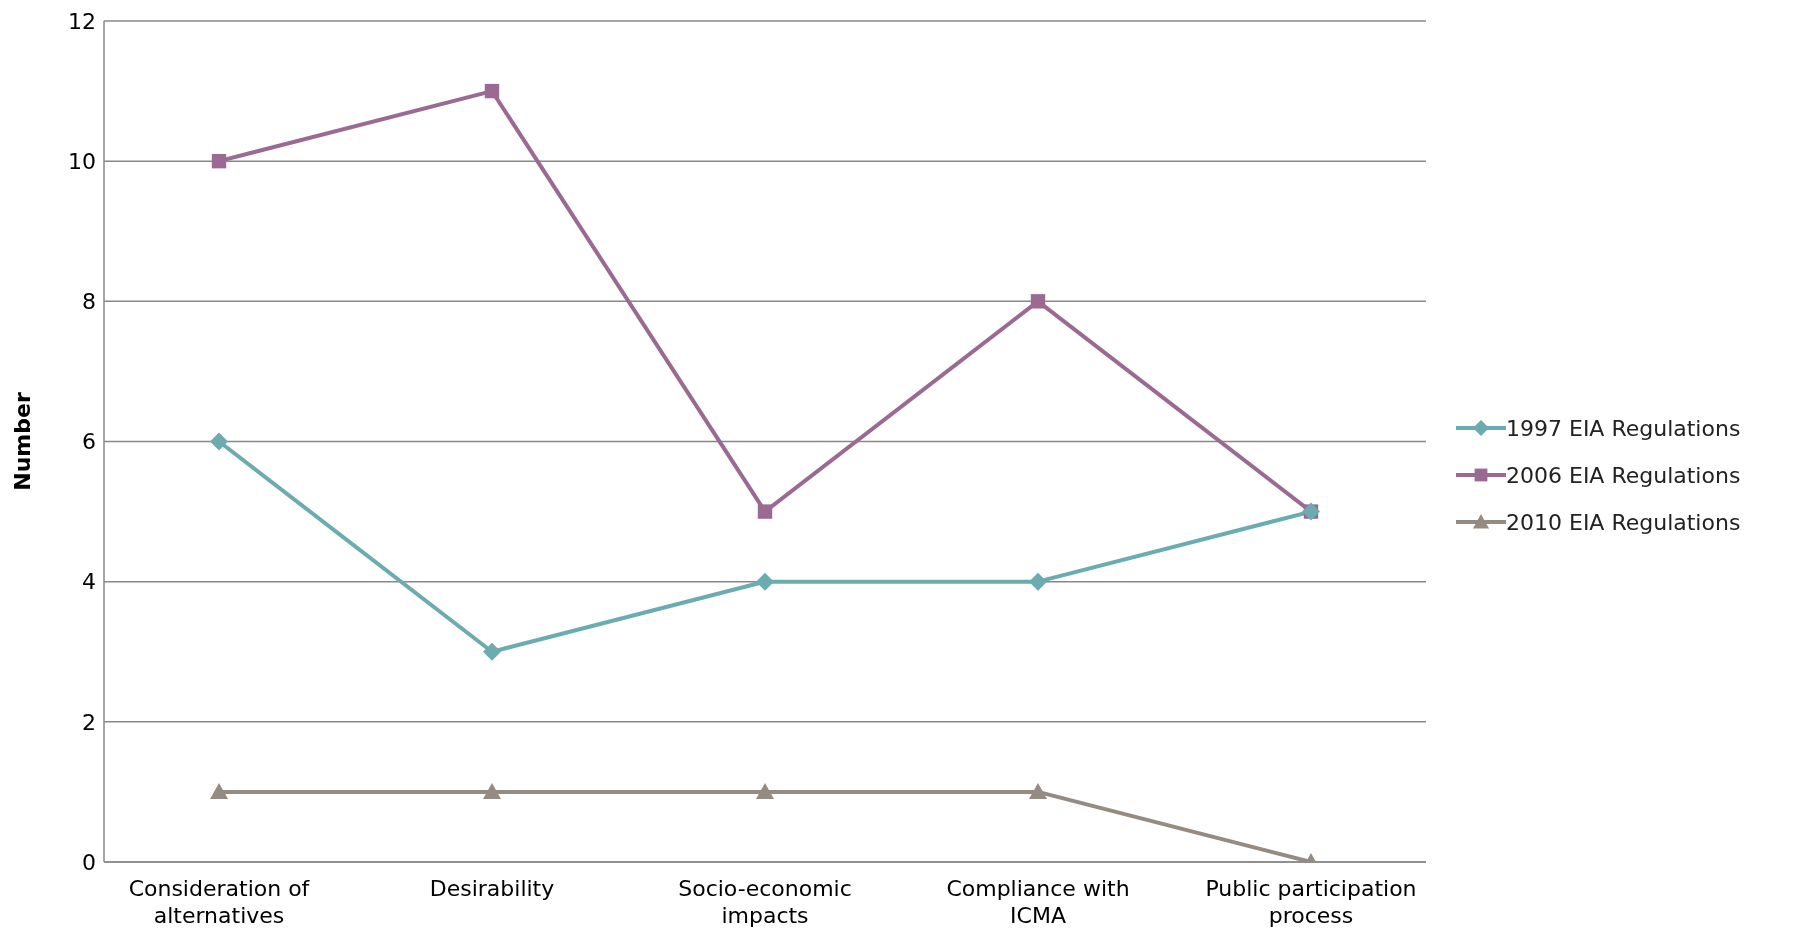 The width and height of the screenshot is (1804, 950). What do you see at coordinates (1038, 902) in the screenshot?
I see `x-tick-label: Compliance with ICMA` at bounding box center [1038, 902].